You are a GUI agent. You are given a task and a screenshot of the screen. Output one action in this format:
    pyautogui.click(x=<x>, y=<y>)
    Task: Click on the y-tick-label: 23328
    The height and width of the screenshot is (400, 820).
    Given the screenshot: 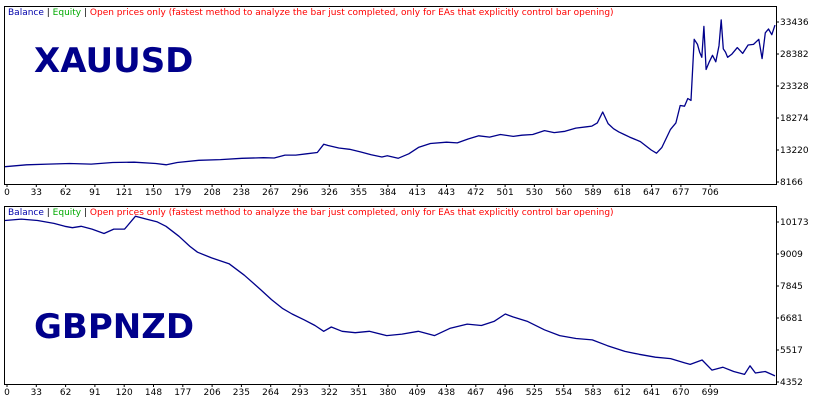 What is the action you would take?
    pyautogui.click(x=794, y=87)
    